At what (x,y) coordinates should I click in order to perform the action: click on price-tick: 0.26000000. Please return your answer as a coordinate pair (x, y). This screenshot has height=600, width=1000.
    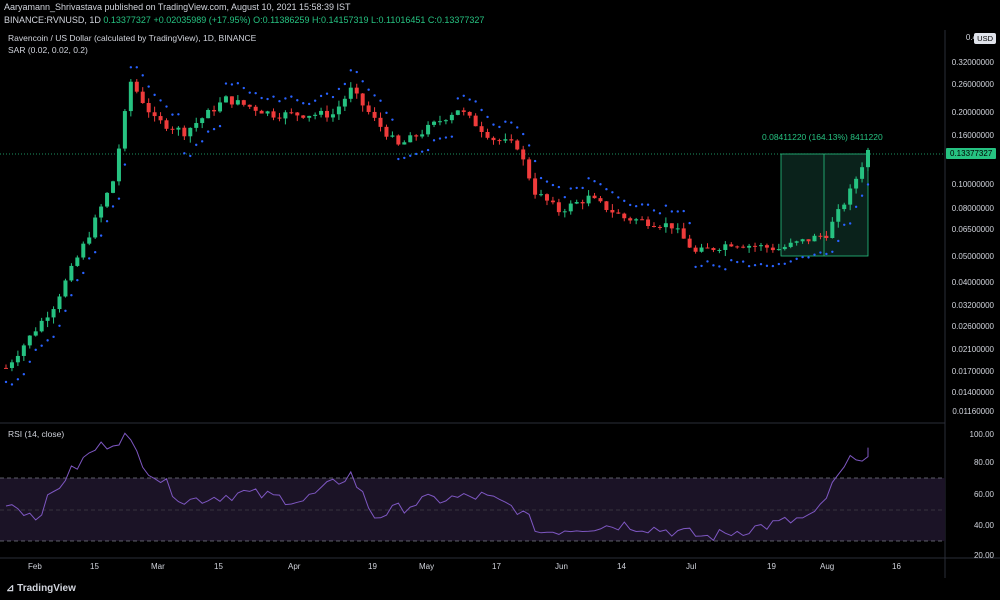
    Looking at the image, I should click on (972, 84).